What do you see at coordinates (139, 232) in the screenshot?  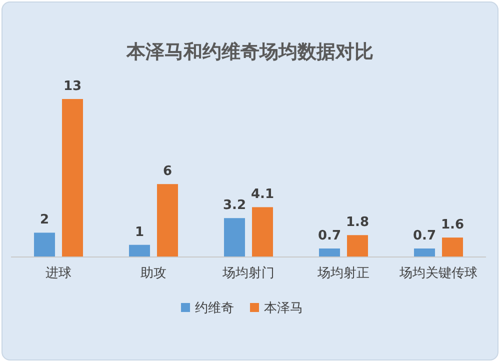 I see `data-label: 1` at bounding box center [139, 232].